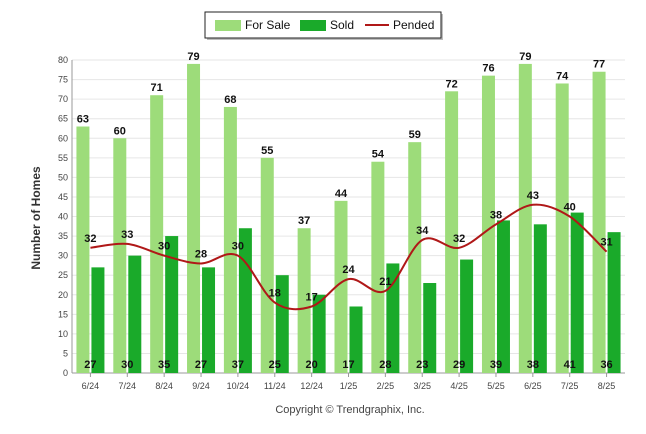 The height and width of the screenshot is (434, 646). Describe the element at coordinates (386, 386) in the screenshot. I see `x-tick-label: 2/25` at that location.